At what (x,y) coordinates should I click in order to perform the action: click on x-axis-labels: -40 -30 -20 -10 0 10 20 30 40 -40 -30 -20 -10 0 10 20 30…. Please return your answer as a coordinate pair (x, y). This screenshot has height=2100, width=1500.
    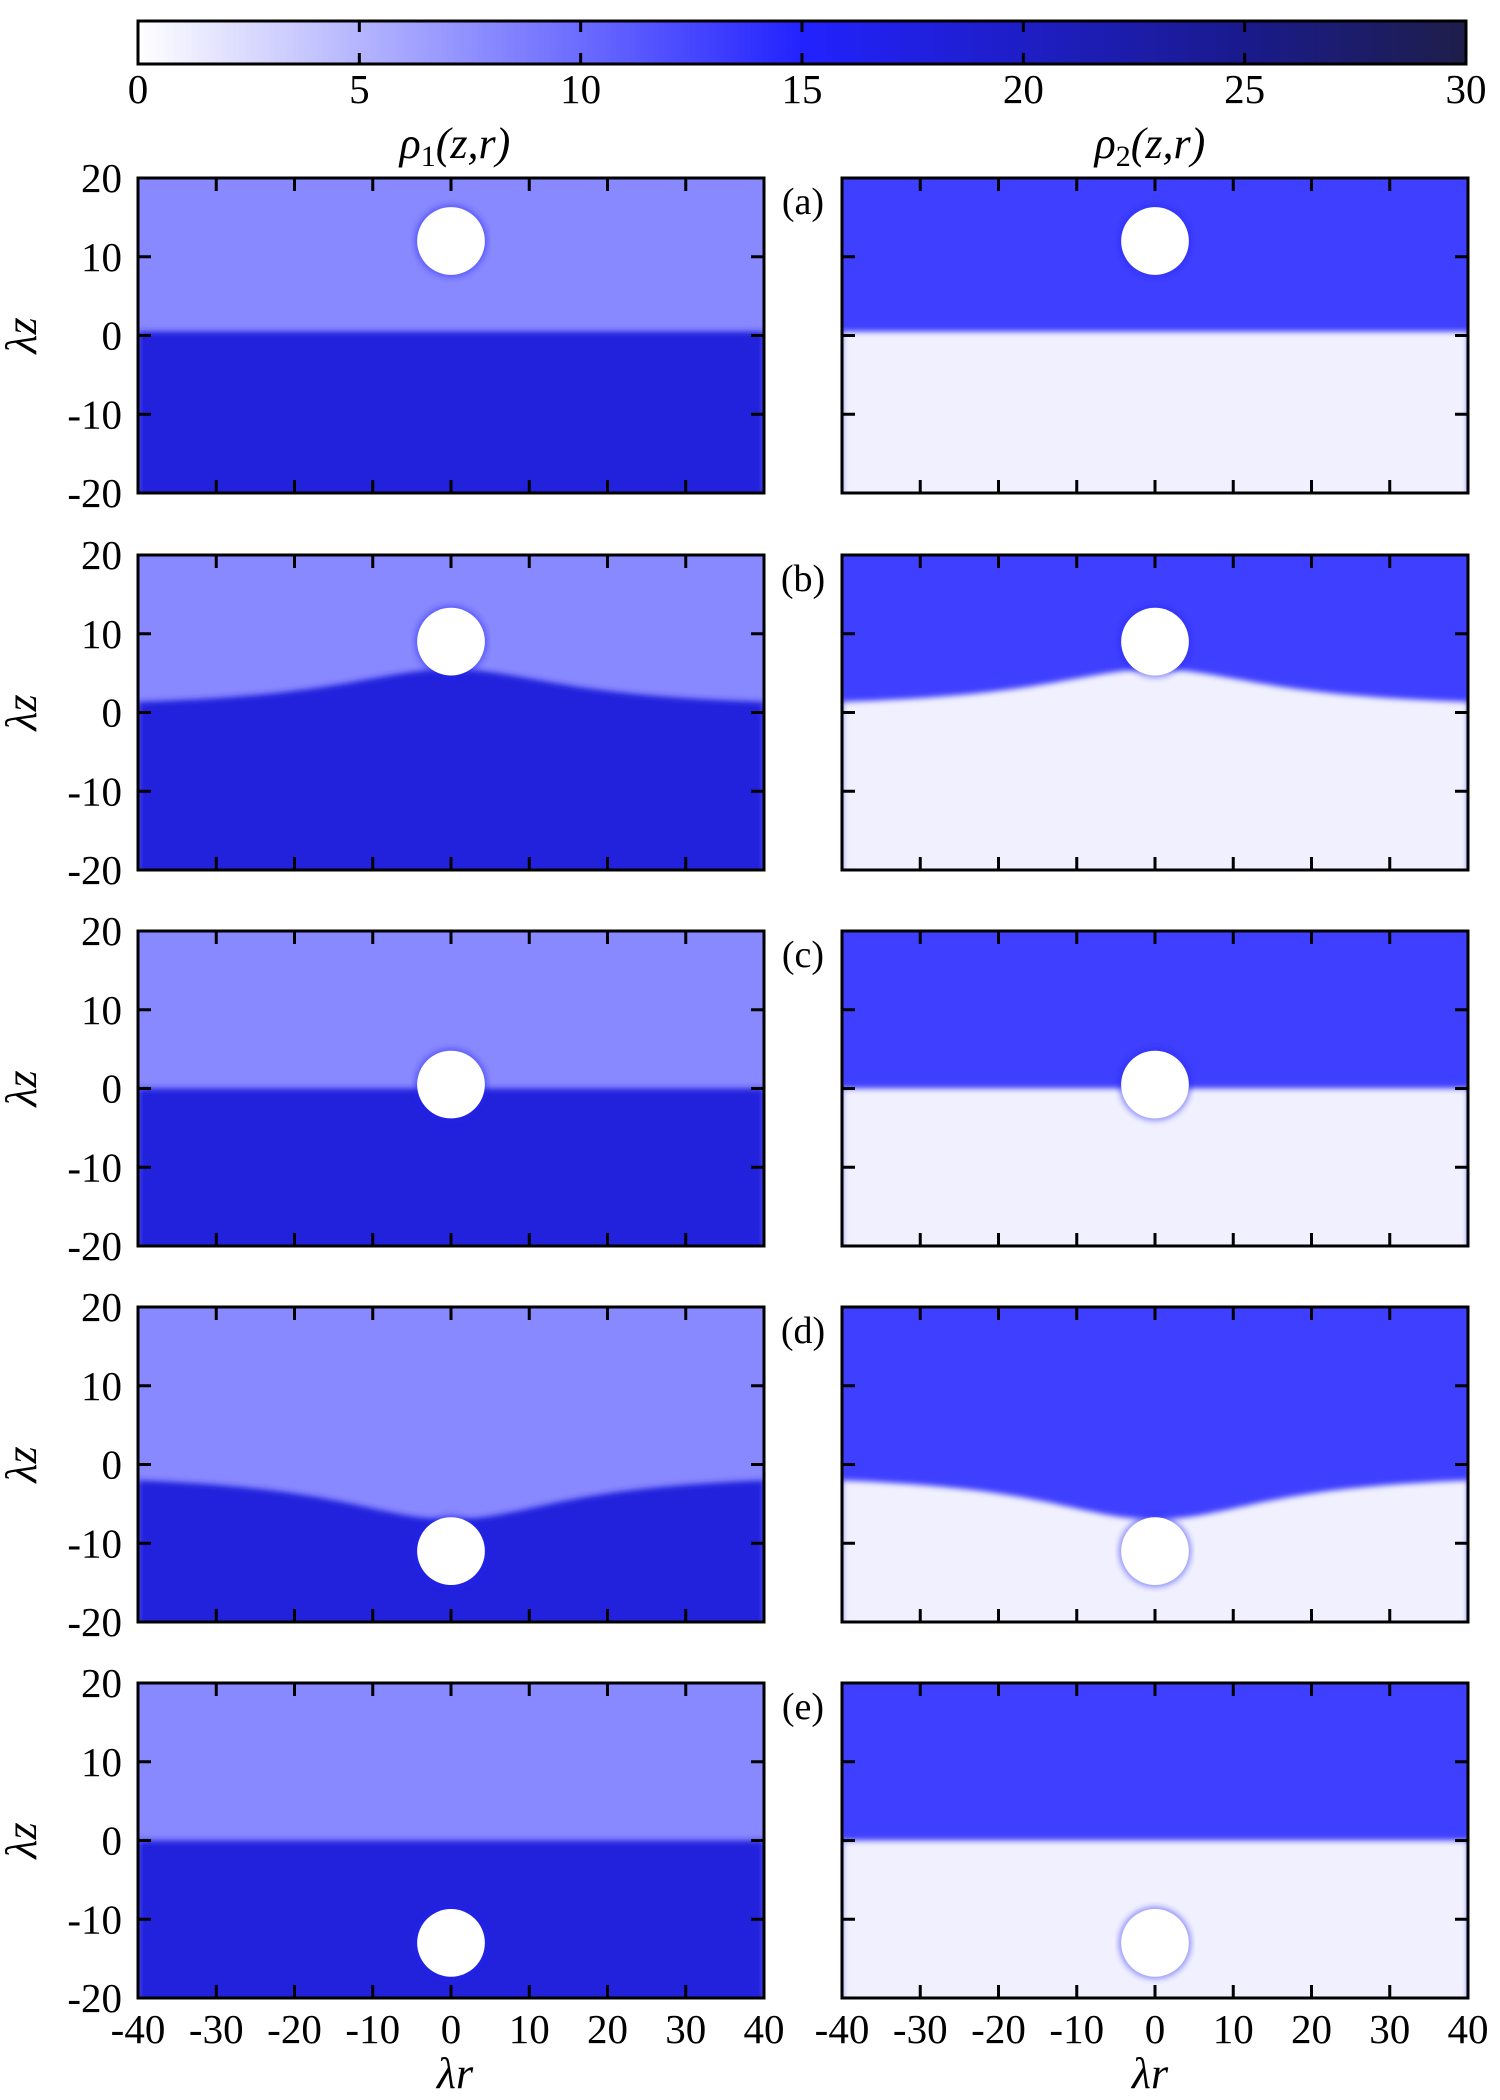
    Looking at the image, I should click on (800, 2029).